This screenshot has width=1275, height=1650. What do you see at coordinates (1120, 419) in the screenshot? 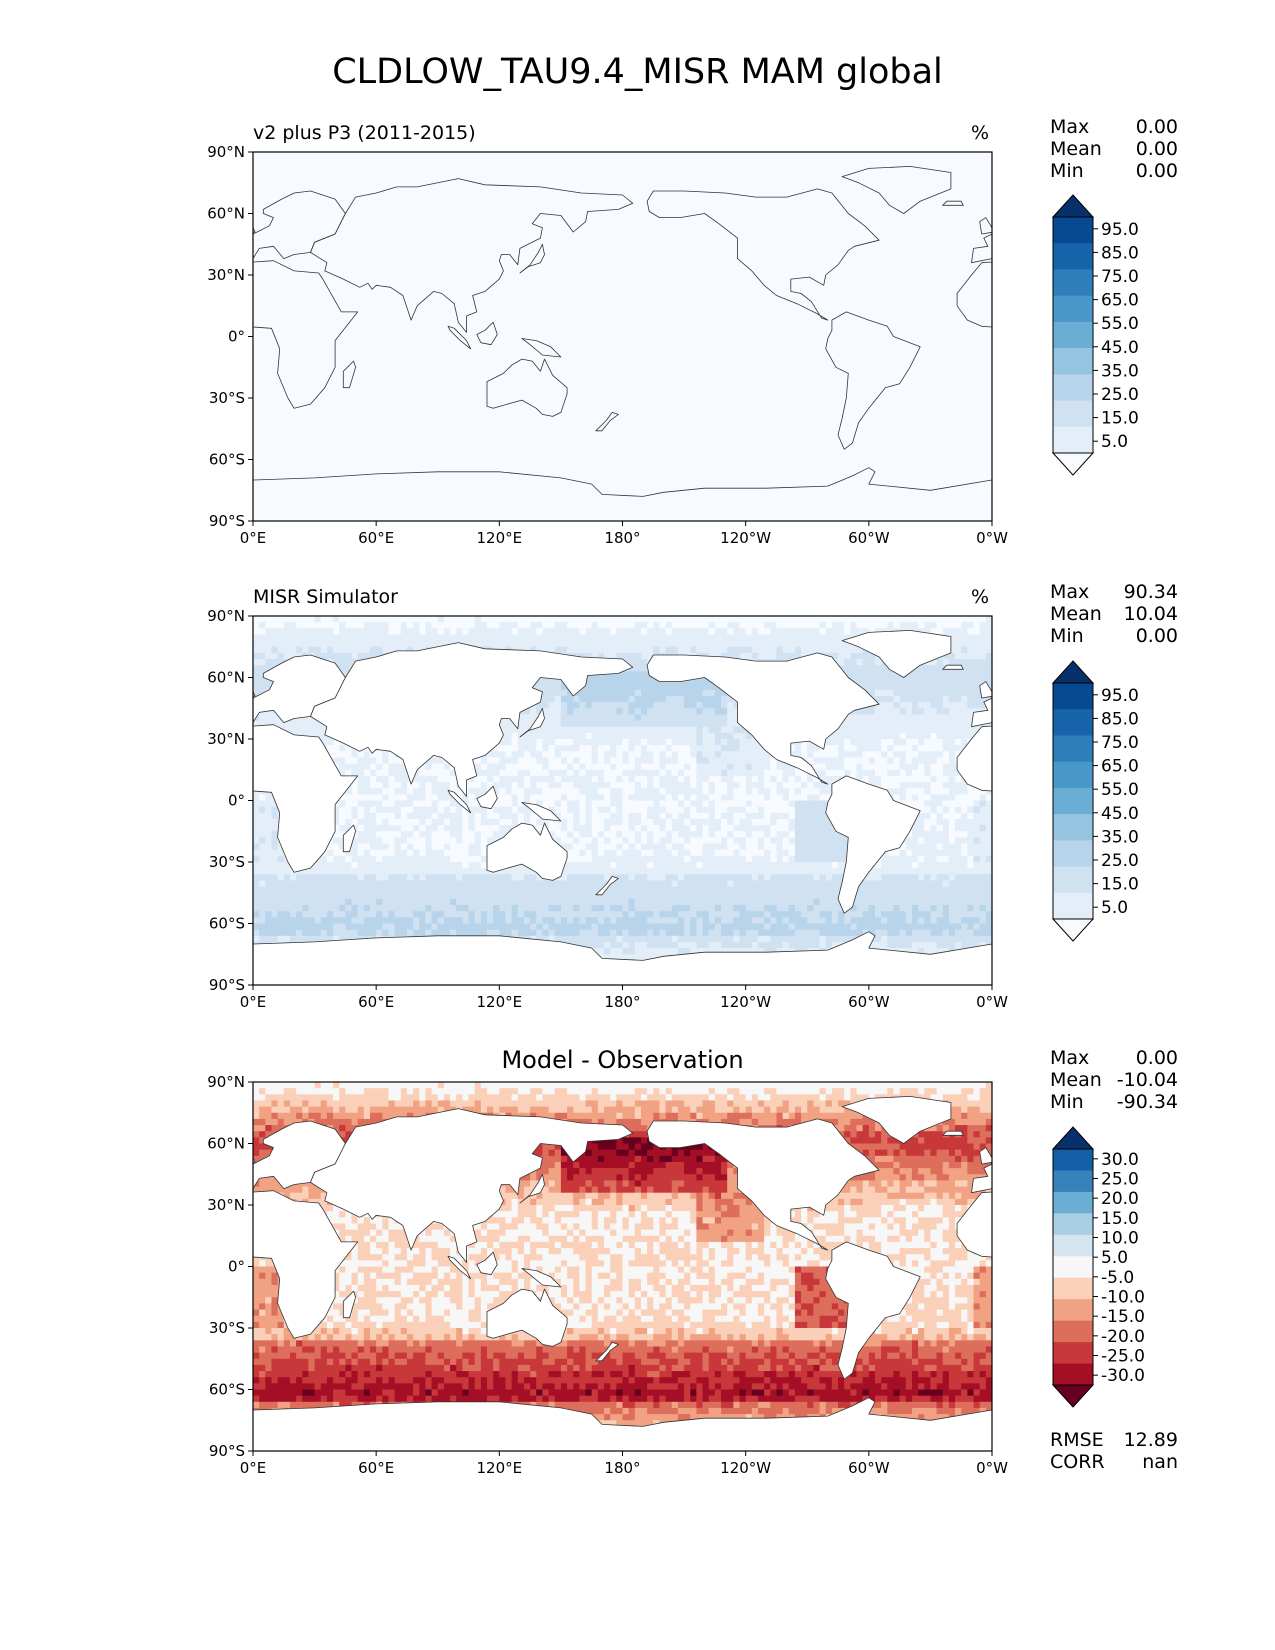
I see `colorbar-label: 15.0` at bounding box center [1120, 419].